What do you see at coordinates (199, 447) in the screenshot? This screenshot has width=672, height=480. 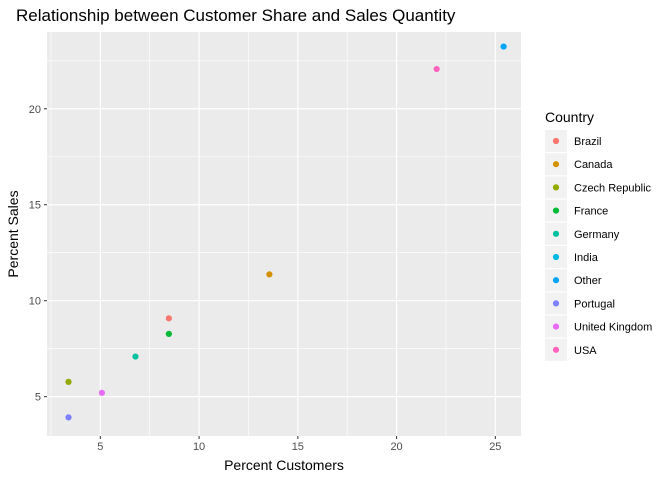 I see `x-tick-label: 10` at bounding box center [199, 447].